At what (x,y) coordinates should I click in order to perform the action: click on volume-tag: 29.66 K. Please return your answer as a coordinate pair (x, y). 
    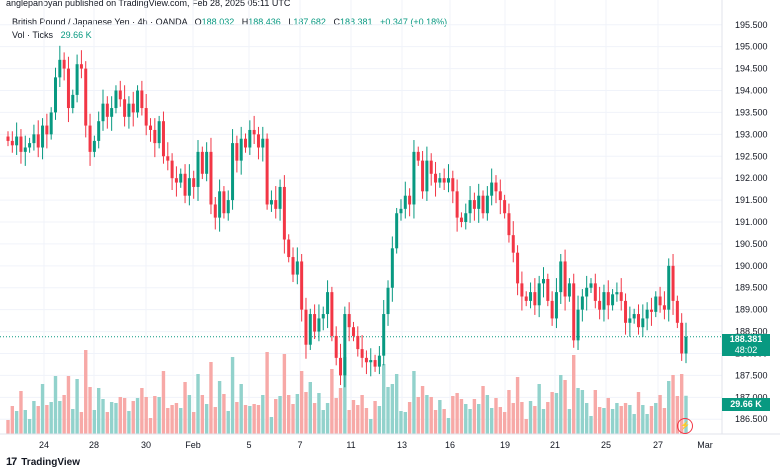
    Looking at the image, I should click on (746, 404).